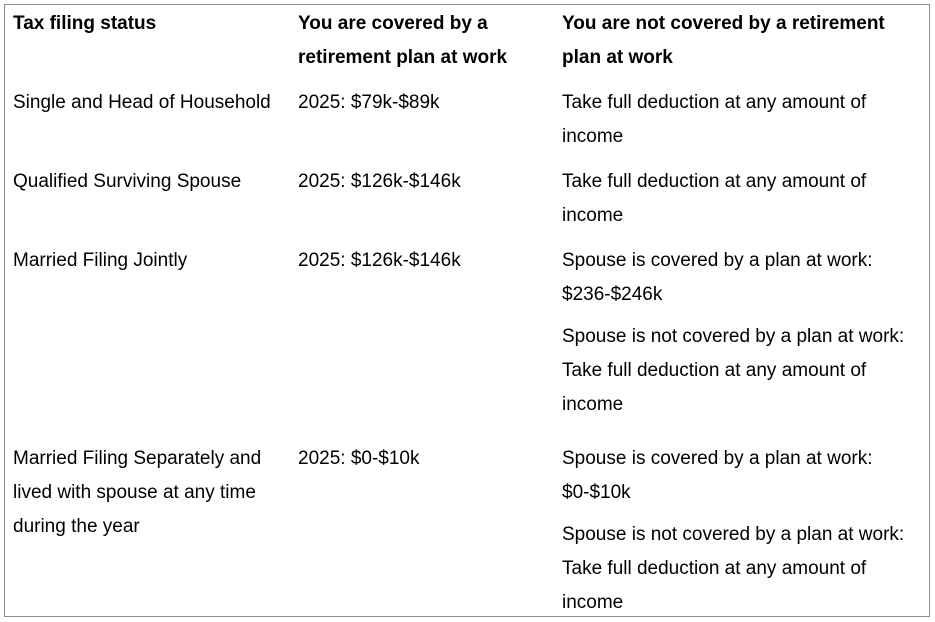 This screenshot has height=622, width=935. I want to click on table-cell: 2025: $79k-$89k, so click(427, 103).